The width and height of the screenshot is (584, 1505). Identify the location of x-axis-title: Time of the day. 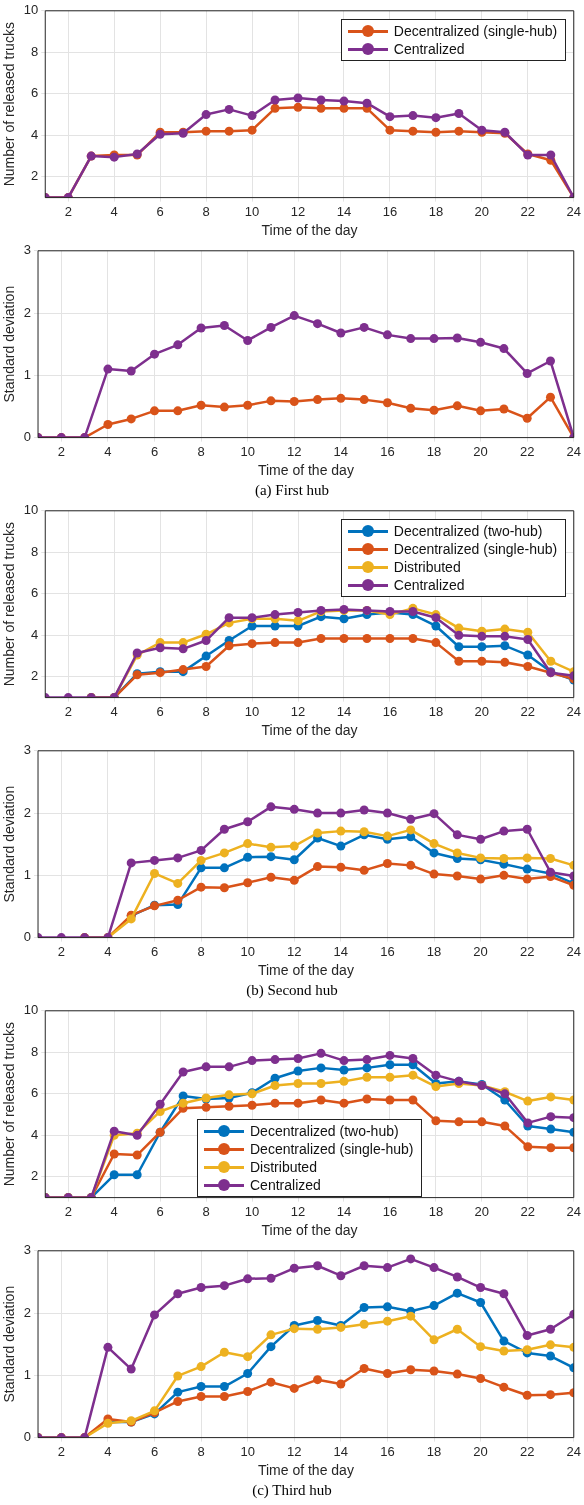
(309, 230).